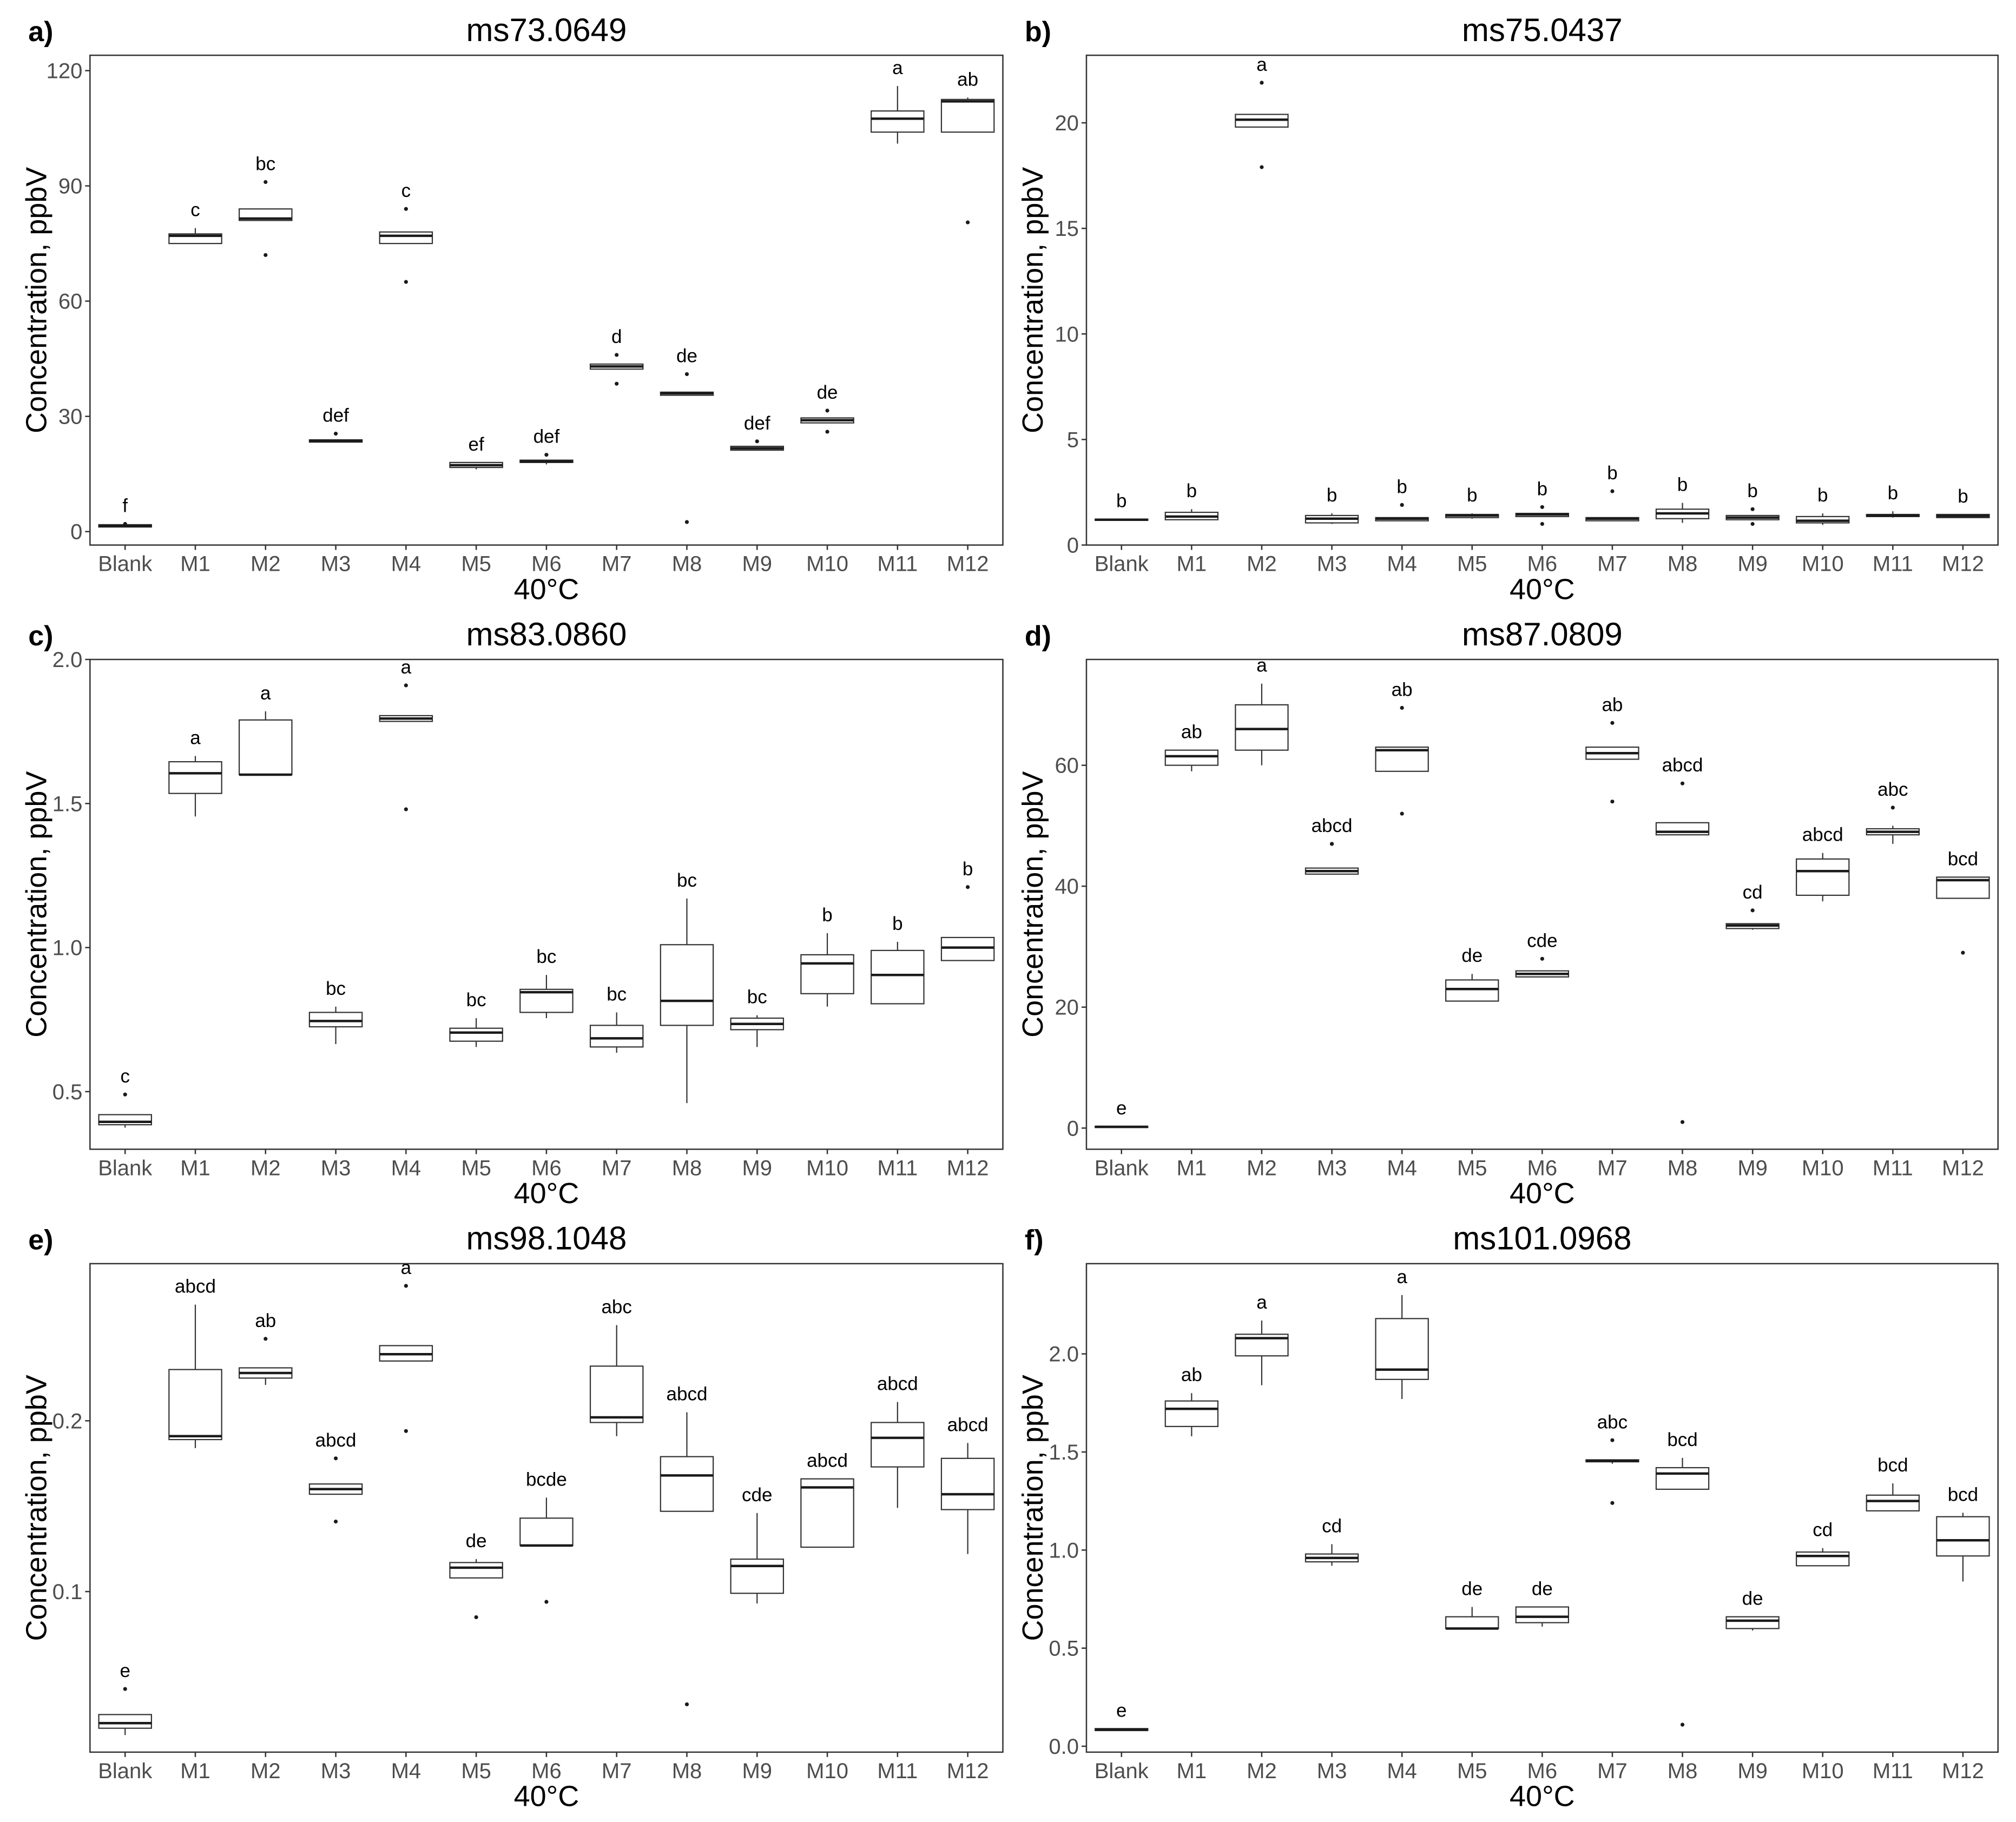 The height and width of the screenshot is (1822, 2016). Describe the element at coordinates (1067, 887) in the screenshot. I see `y-tick-label: 40` at that location.